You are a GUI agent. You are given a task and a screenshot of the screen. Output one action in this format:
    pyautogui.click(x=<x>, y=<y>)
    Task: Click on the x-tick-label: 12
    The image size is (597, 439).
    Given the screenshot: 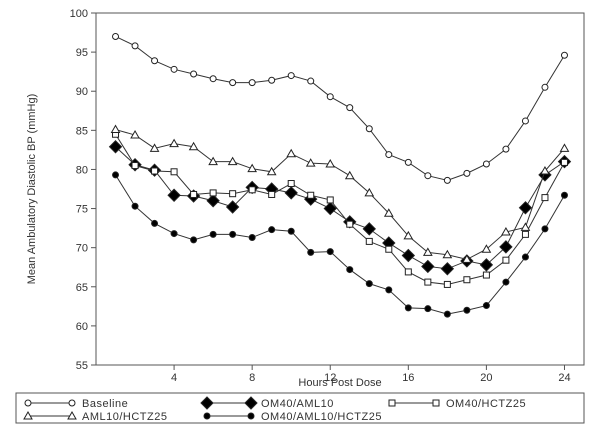 What is the action you would take?
    pyautogui.click(x=330, y=378)
    